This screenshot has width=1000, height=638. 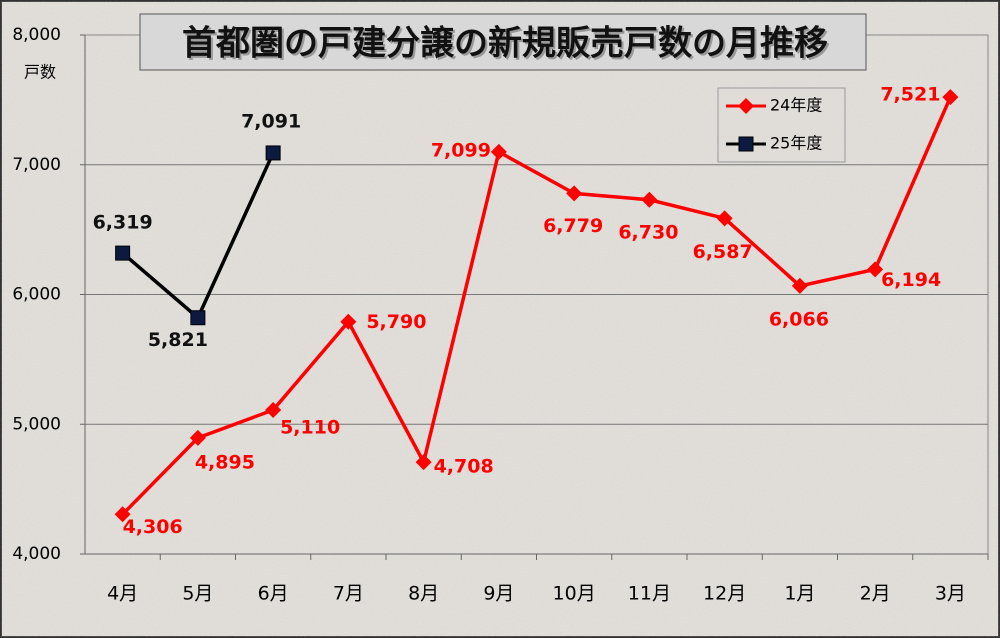 I want to click on legend-label: 24年度, so click(x=796, y=105).